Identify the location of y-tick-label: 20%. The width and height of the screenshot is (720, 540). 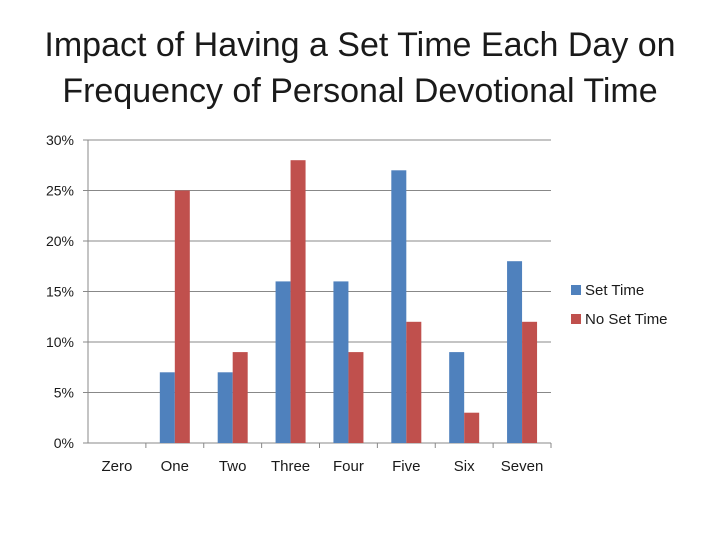
(60, 241).